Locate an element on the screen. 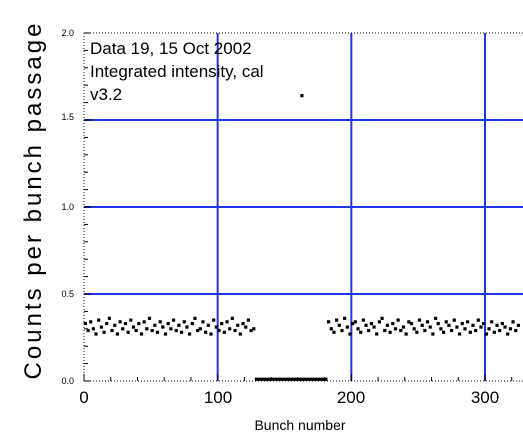  y-tick-label: 0.5 is located at coordinates (67, 294).